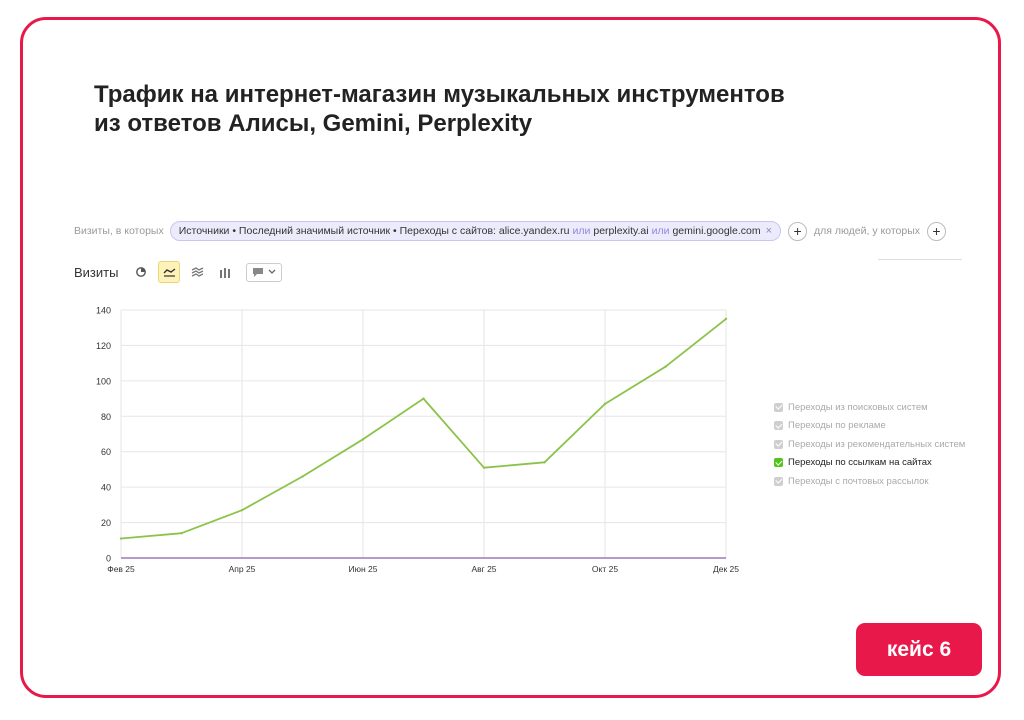 This screenshot has height=720, width=1024. What do you see at coordinates (660, 231) in the screenshot?
I see `filter-or-2: или` at bounding box center [660, 231].